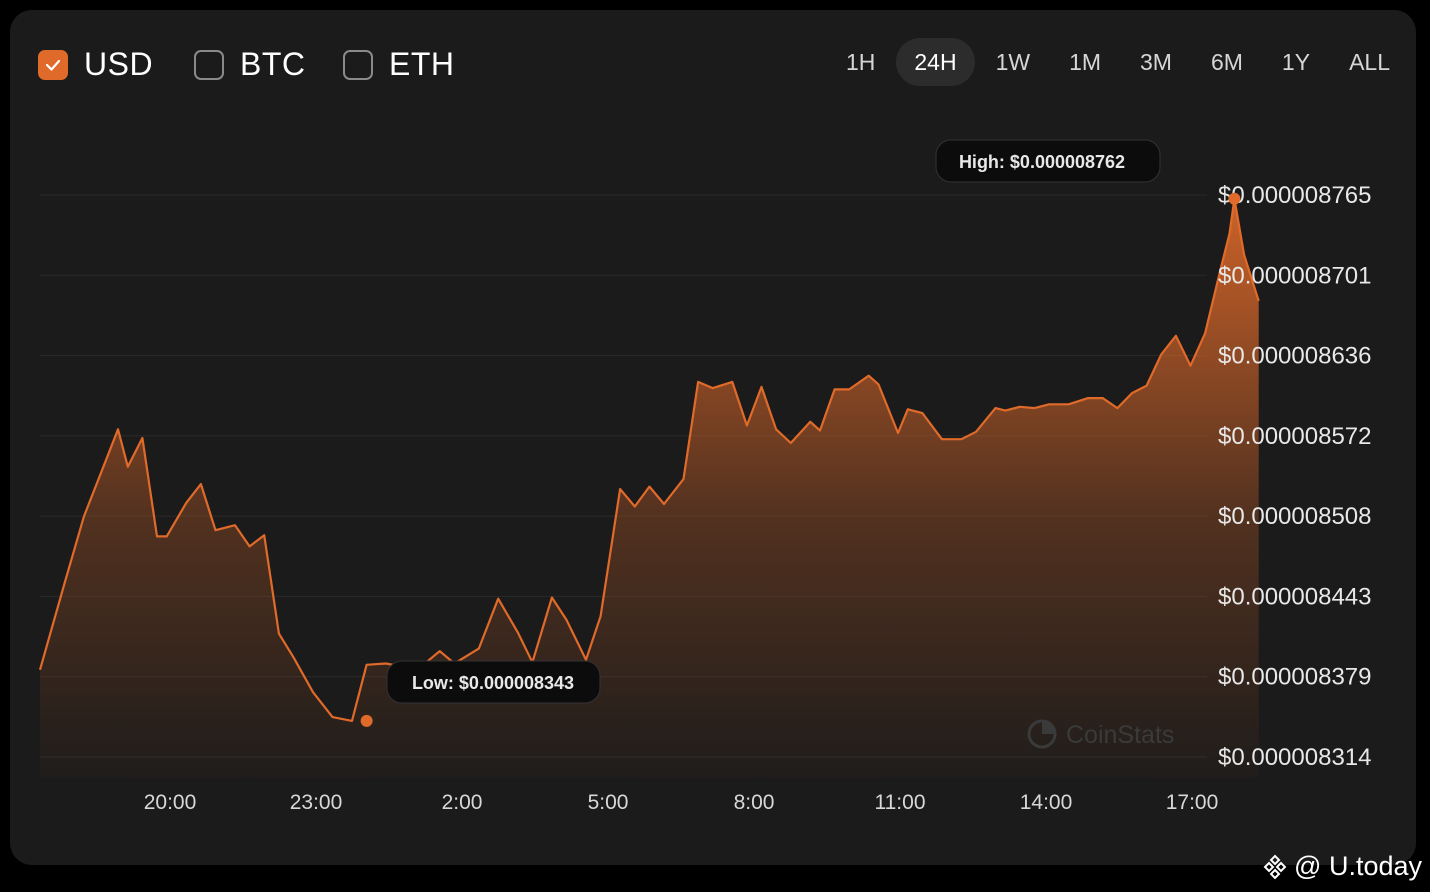  Describe the element at coordinates (1226, 62) in the screenshot. I see `range-6m-button: 6M` at that location.